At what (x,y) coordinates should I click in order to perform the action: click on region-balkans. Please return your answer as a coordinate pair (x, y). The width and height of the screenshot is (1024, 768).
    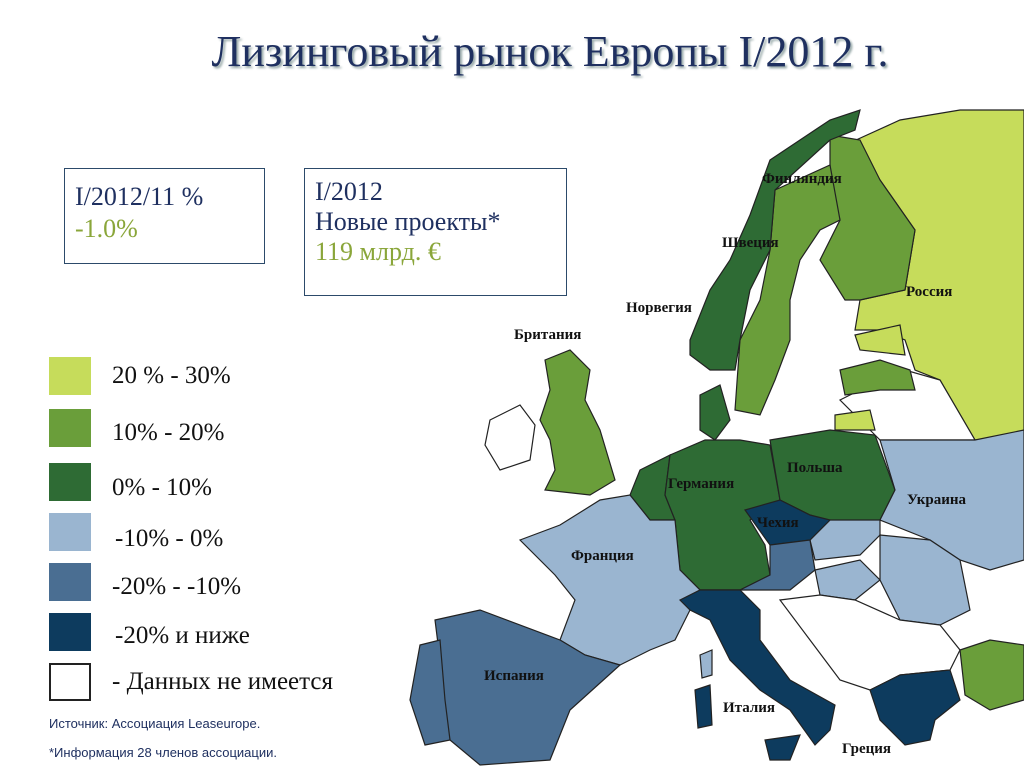
    Looking at the image, I should click on (869, 642).